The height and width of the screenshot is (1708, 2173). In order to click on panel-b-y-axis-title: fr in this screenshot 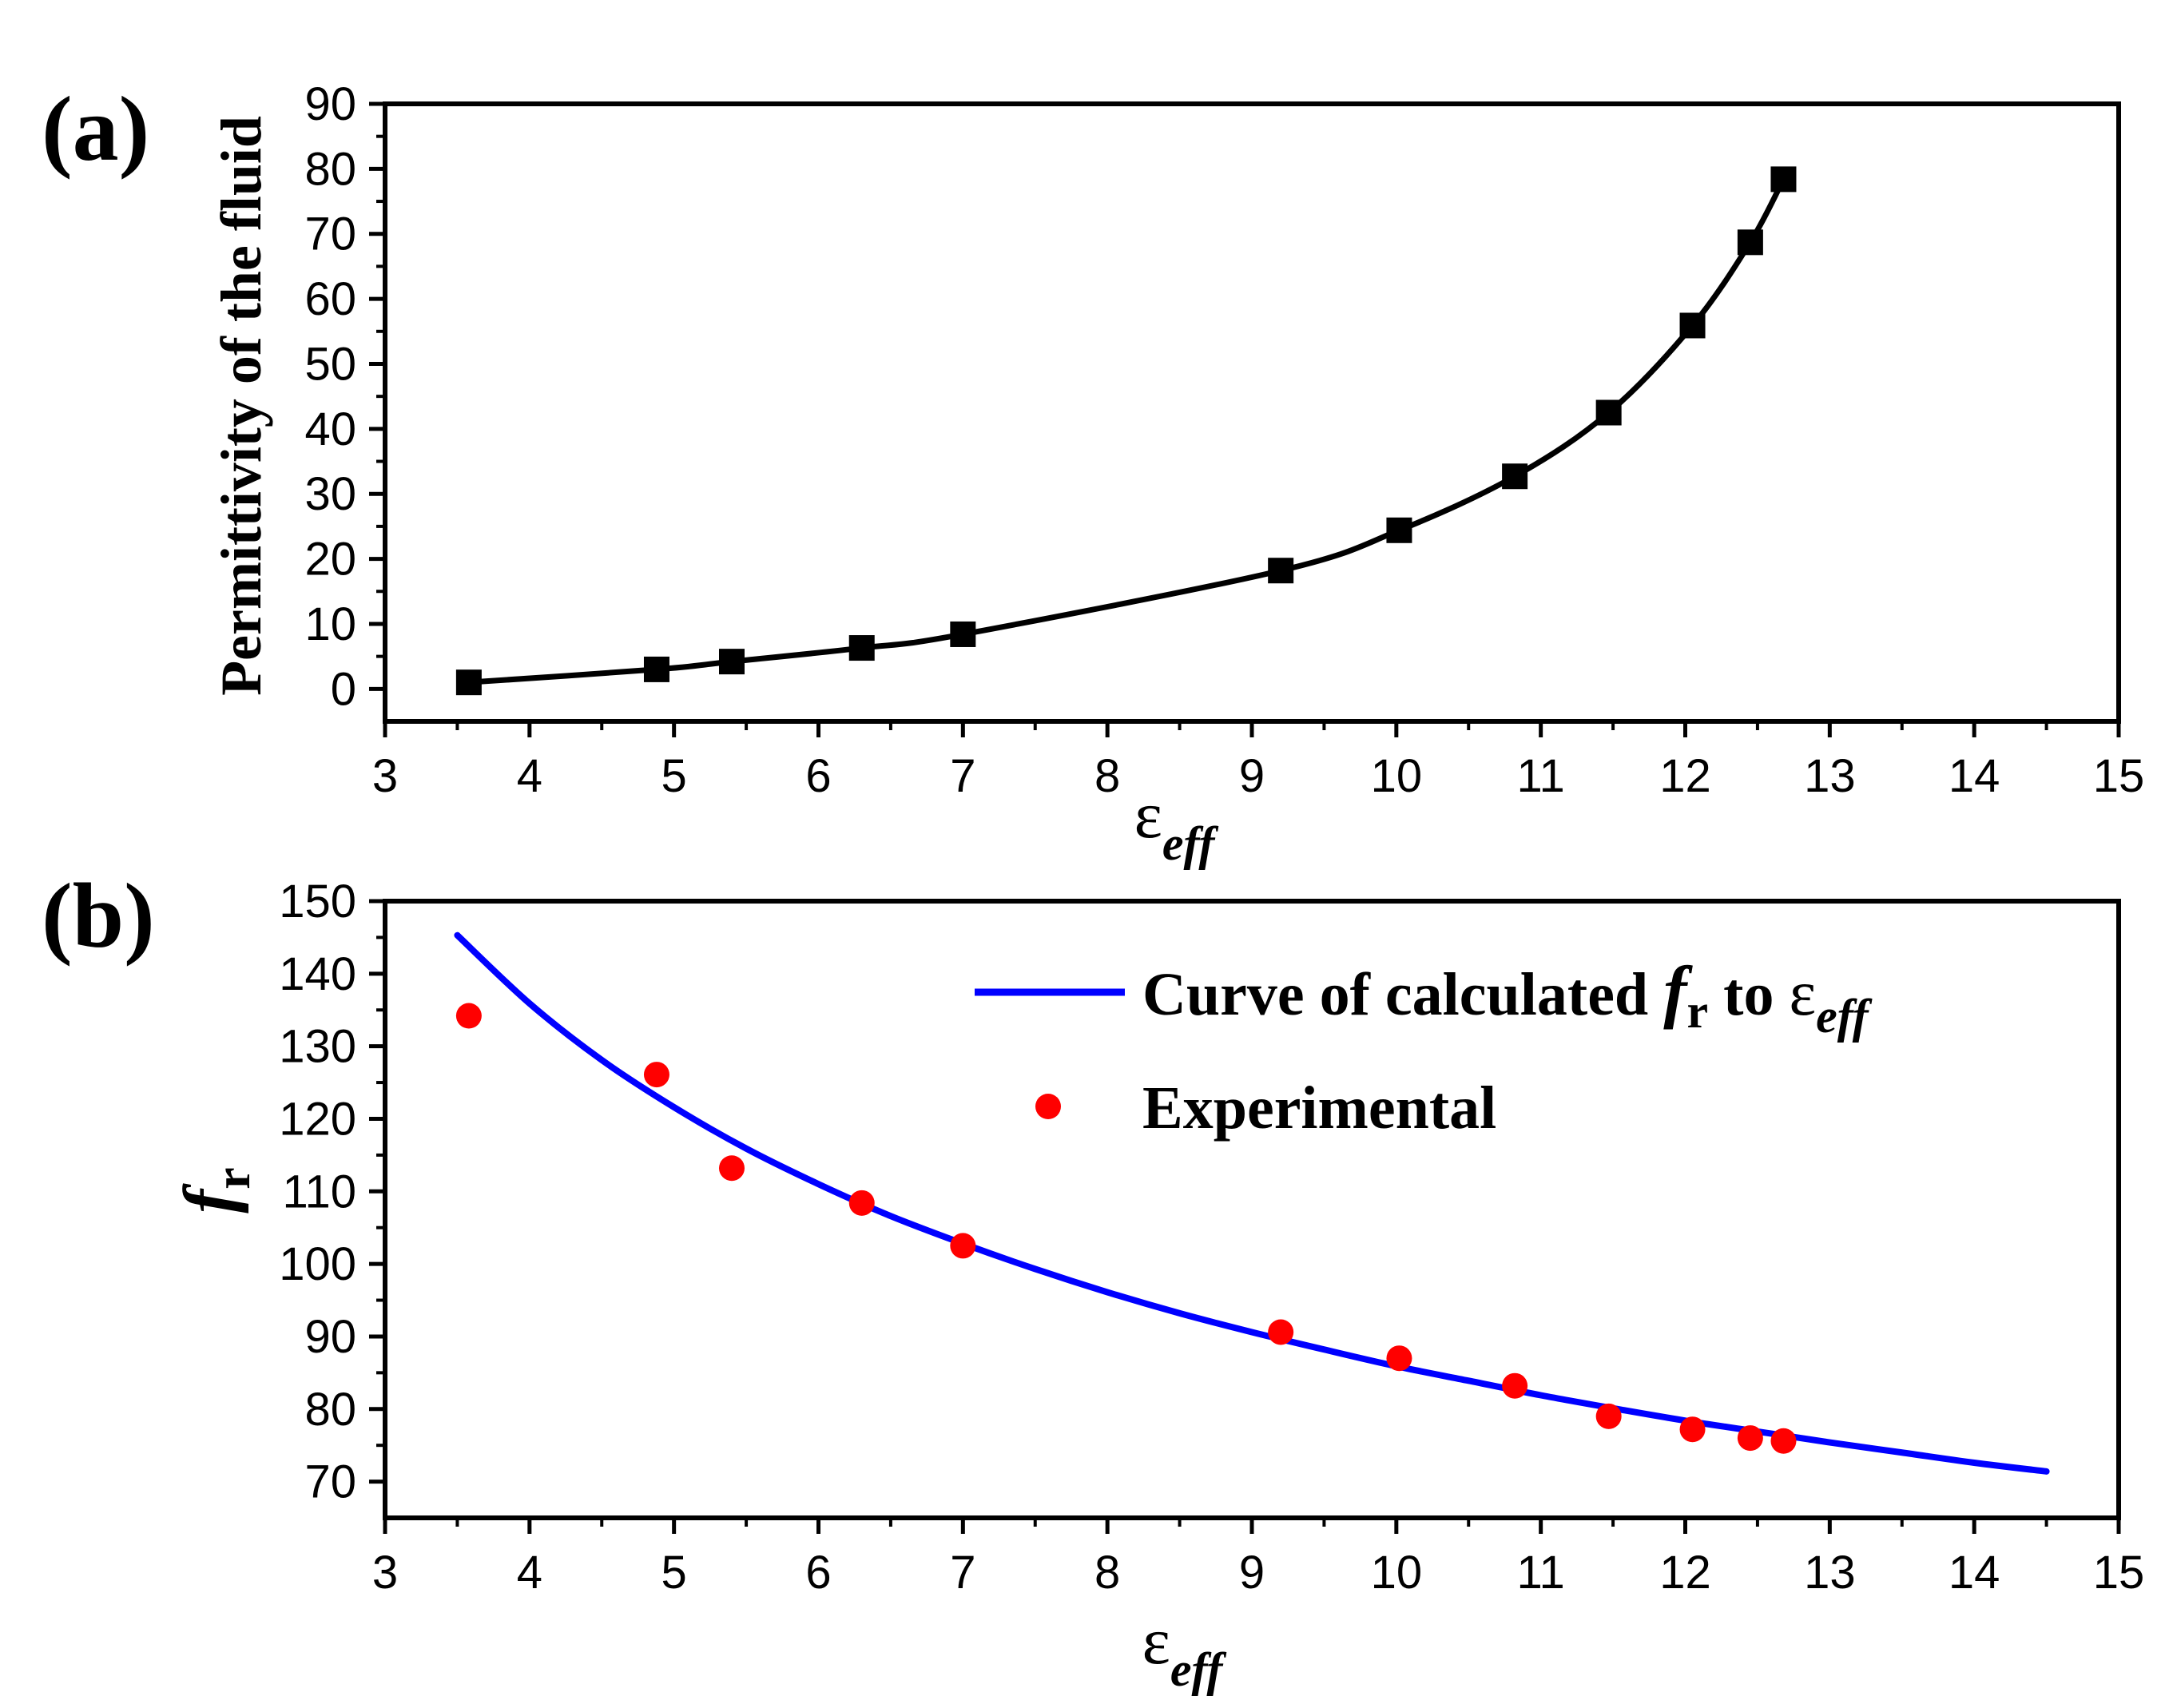, I will do `click(215, 1190)`.